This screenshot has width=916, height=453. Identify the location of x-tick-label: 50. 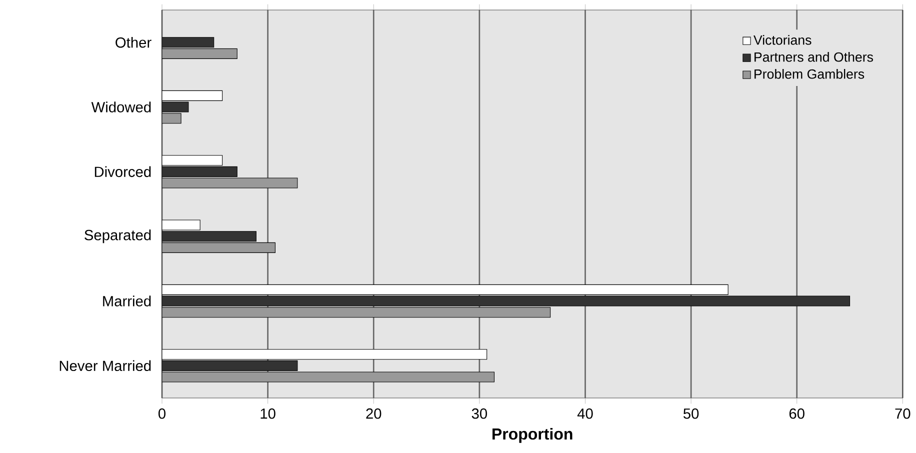
(691, 413).